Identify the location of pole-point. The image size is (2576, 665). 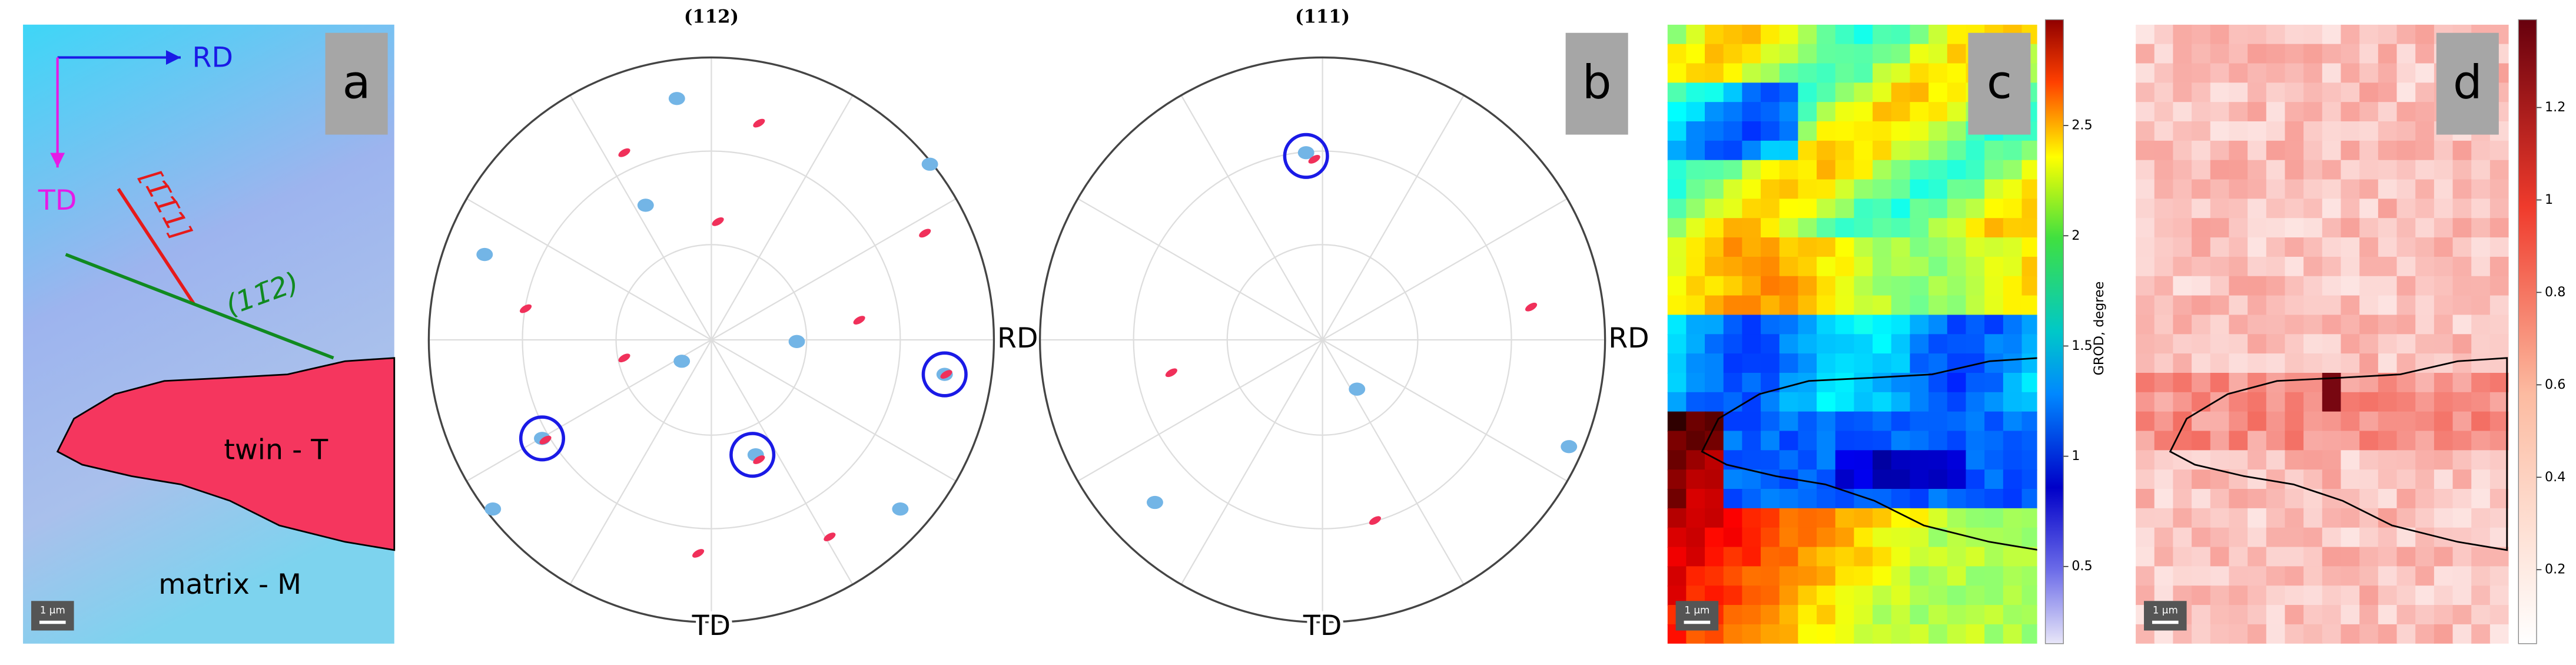
(759, 123).